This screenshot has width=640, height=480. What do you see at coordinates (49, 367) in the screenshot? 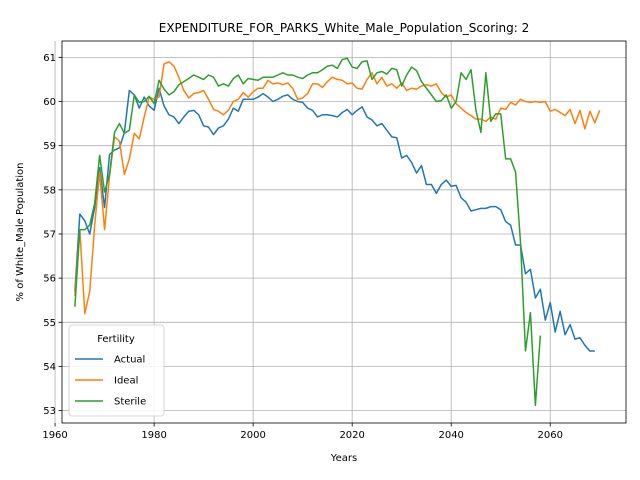
I see `y-tick-label: 54` at bounding box center [49, 367].